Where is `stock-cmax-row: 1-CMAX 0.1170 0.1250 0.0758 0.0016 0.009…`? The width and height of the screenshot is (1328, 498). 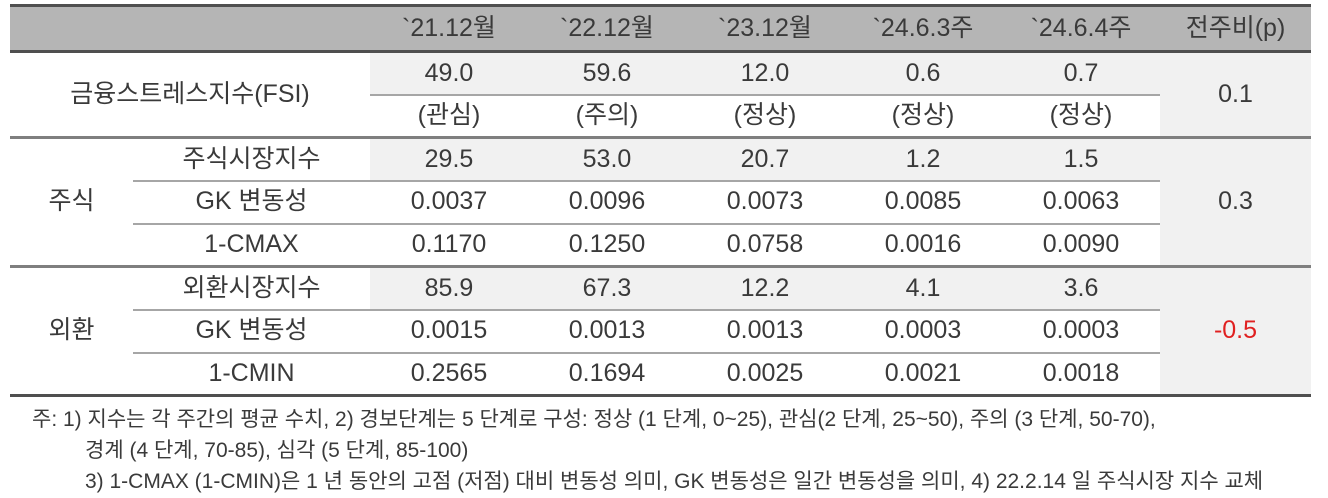
stock-cmax-row: 1-CMAX 0.1170 0.1250 0.0758 0.0016 0.009… is located at coordinates (660, 245).